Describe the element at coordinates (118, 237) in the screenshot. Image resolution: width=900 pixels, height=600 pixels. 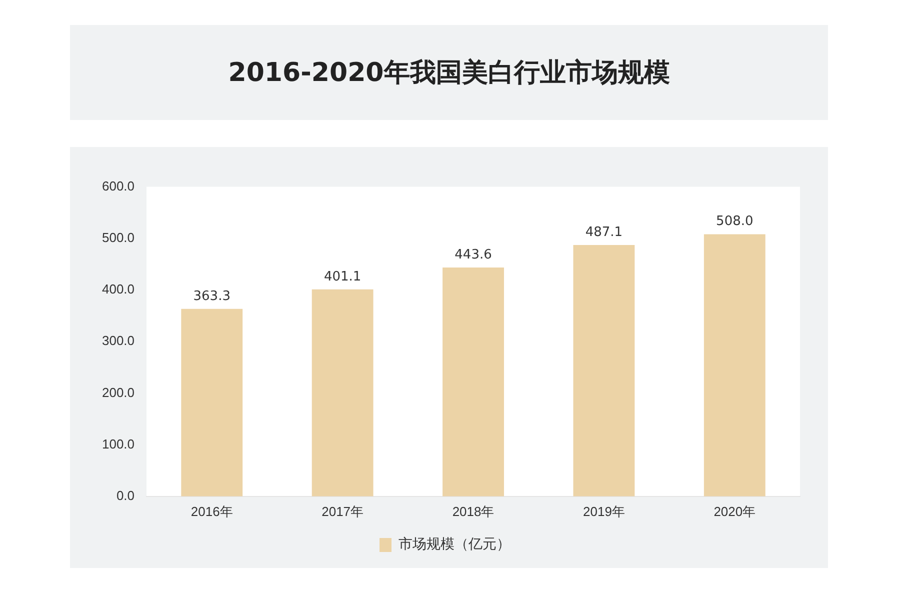
I see `y-tick-label: 500.0` at that location.